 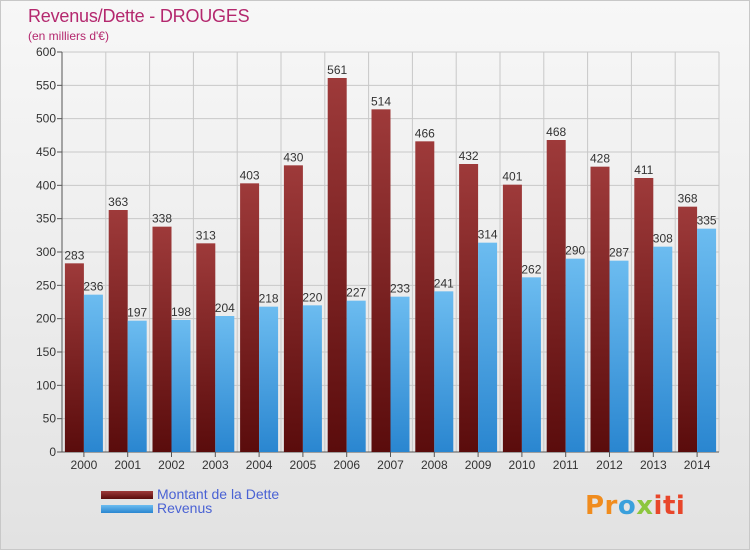 What do you see at coordinates (488, 235) in the screenshot?
I see `data-label-revenue: 314` at bounding box center [488, 235].